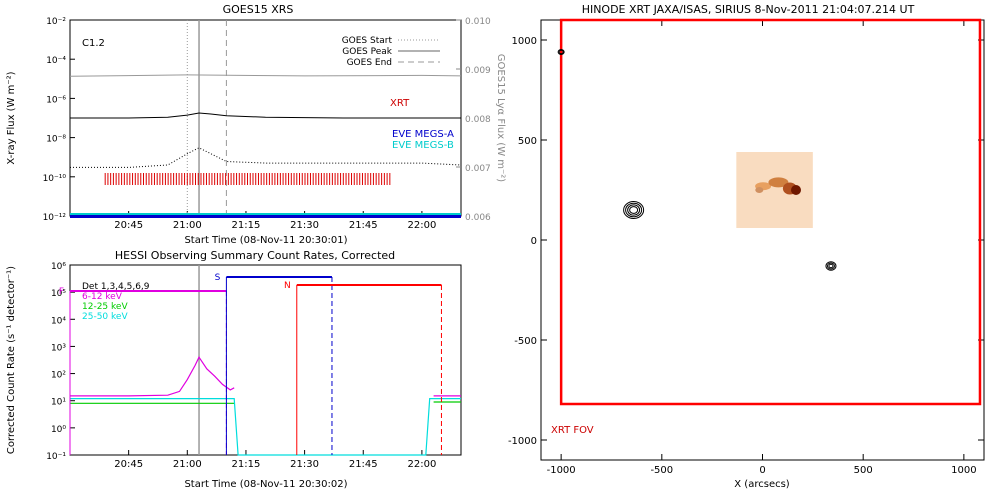  Describe the element at coordinates (218, 278) in the screenshot. I see `hessi-flag-label: S` at that location.